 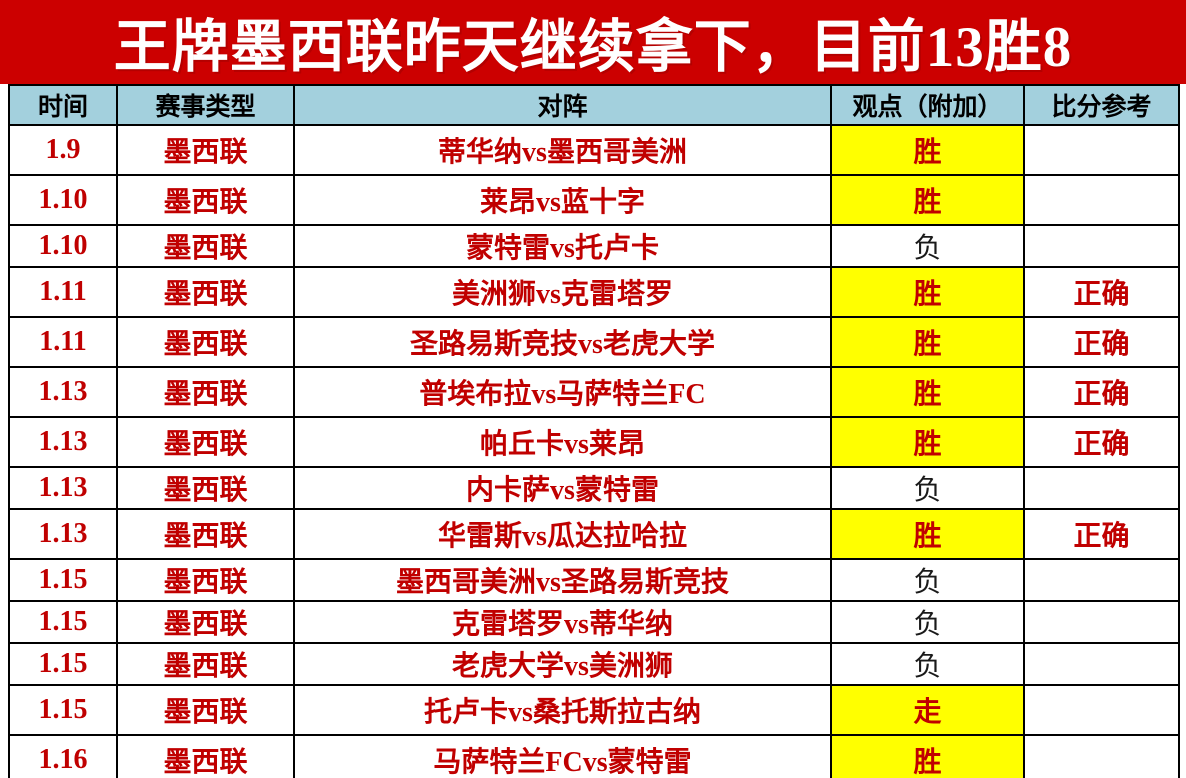 I want to click on table-row: 1.15 墨西联 克雷塔罗vs蒂华纳 负, so click(x=594, y=622).